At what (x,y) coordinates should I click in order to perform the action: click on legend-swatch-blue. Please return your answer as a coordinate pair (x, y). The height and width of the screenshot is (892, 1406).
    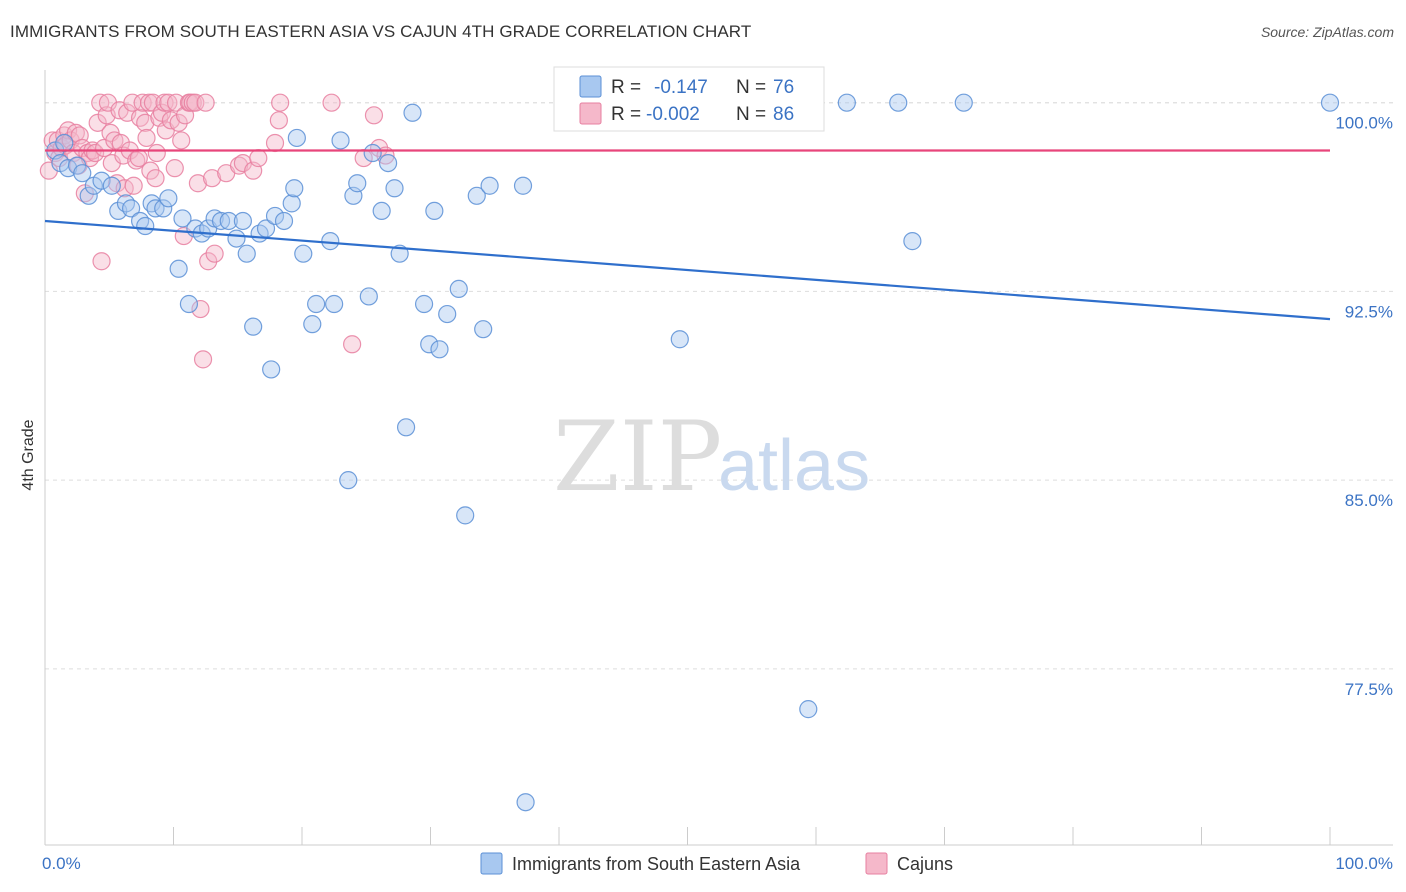
    Looking at the image, I should click on (590, 86).